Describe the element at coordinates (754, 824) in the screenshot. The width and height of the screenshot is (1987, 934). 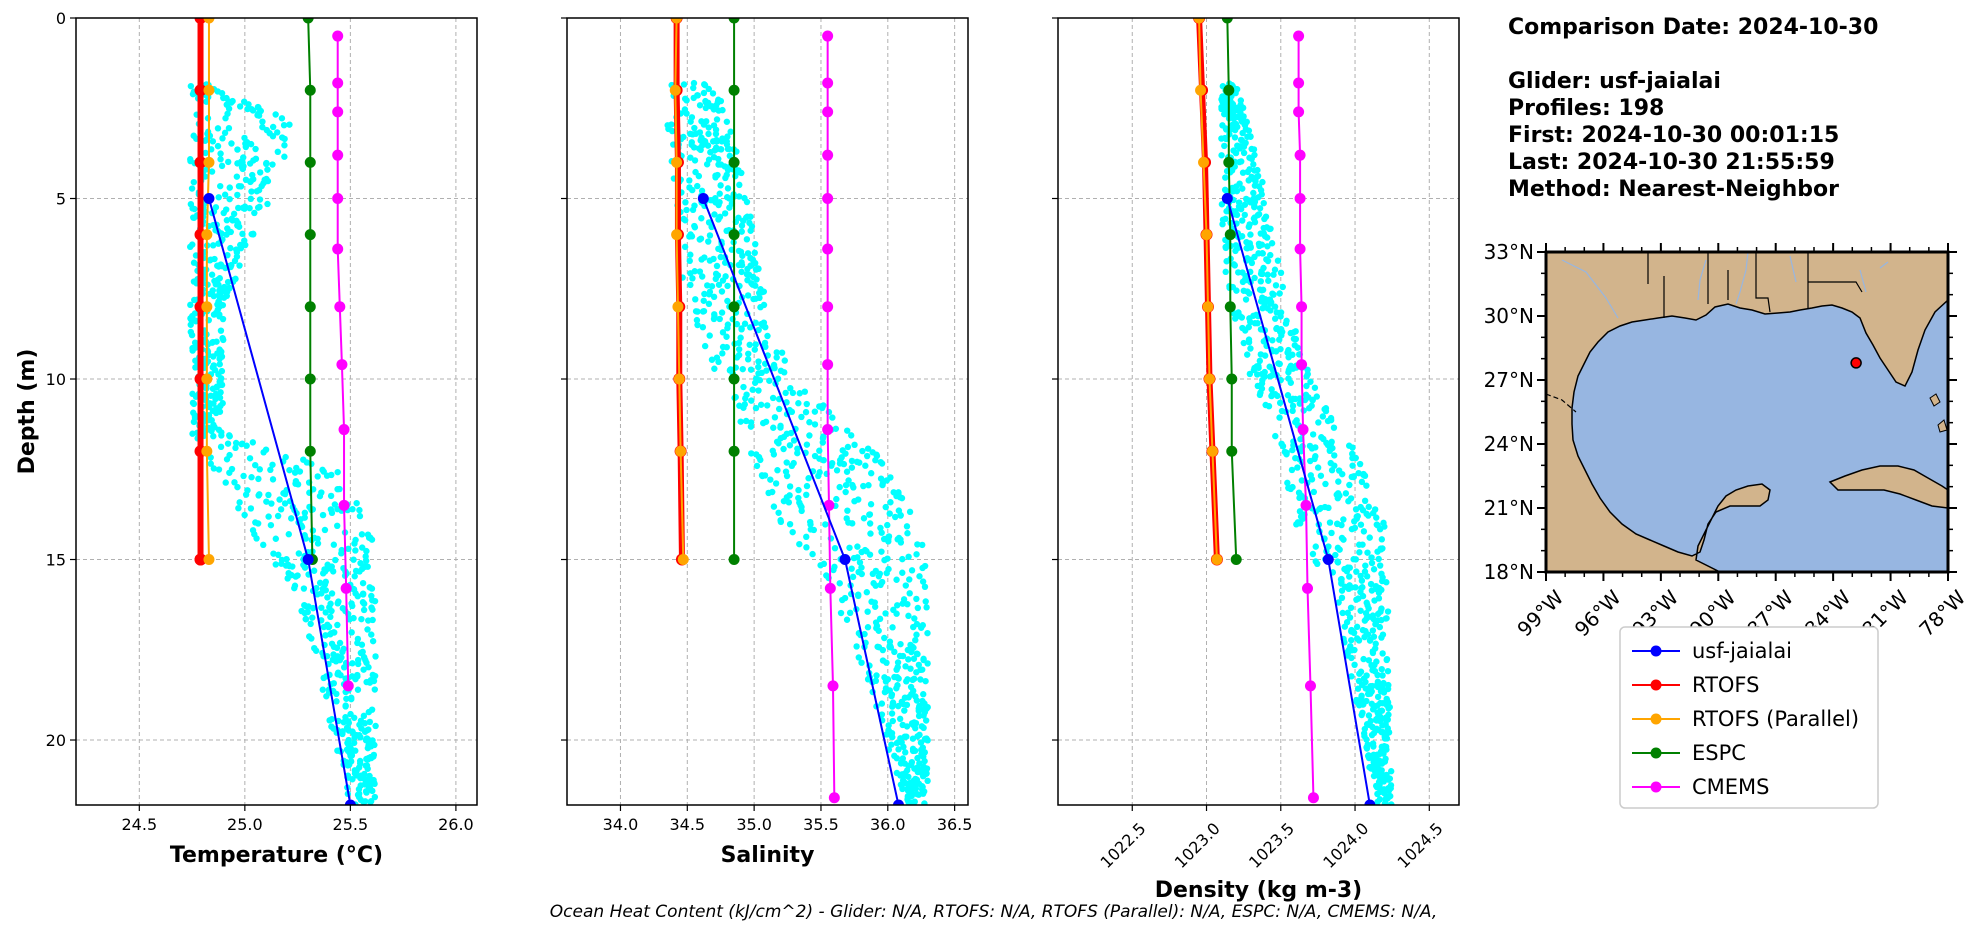
I see `x-tick-label: 35.0` at that location.